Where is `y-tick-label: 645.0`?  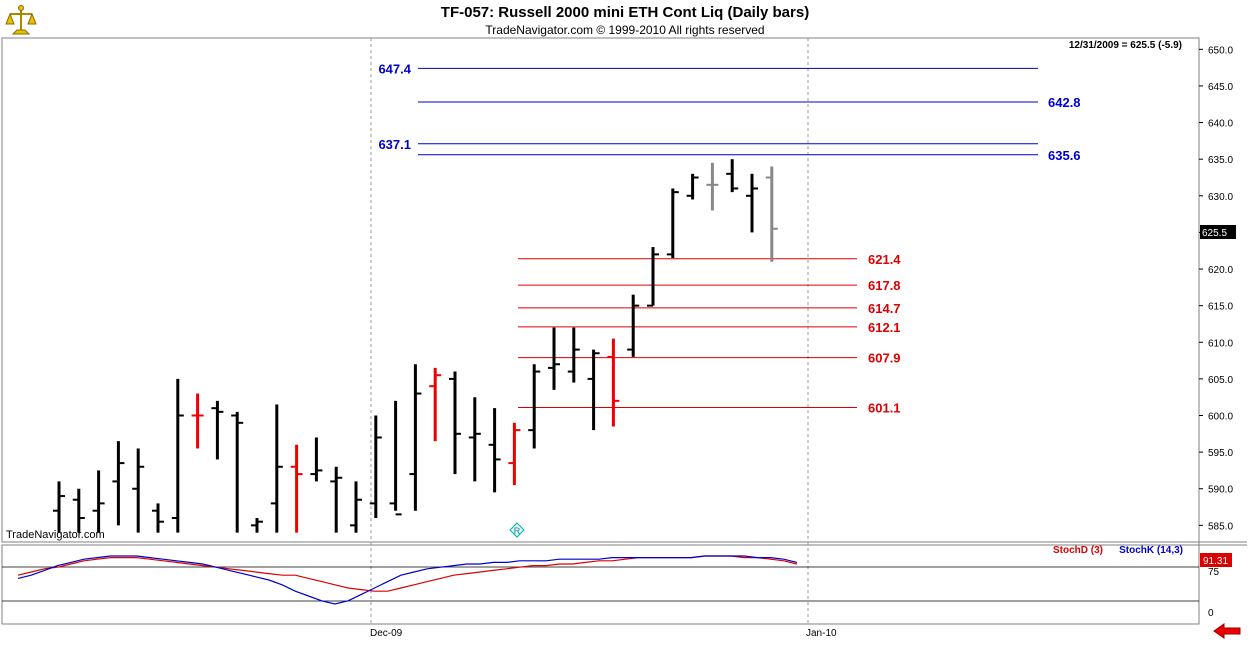 y-tick-label: 645.0 is located at coordinates (1220, 87).